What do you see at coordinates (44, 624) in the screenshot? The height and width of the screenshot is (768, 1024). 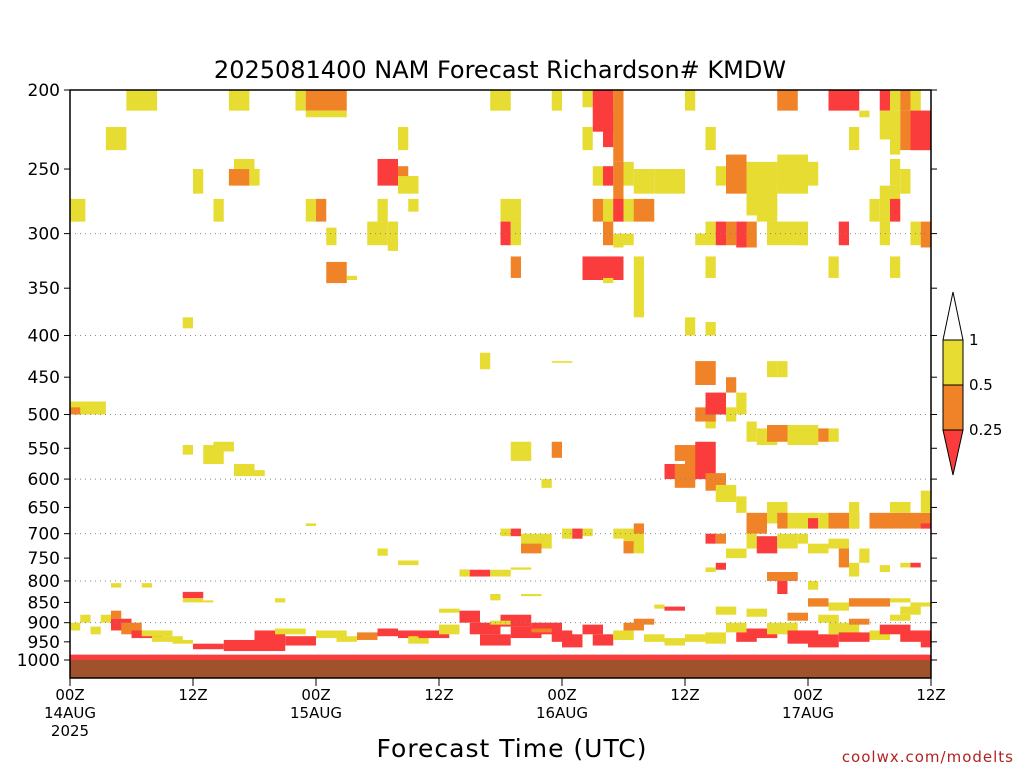 I see `y-tick-label-900: 900` at bounding box center [44, 624].